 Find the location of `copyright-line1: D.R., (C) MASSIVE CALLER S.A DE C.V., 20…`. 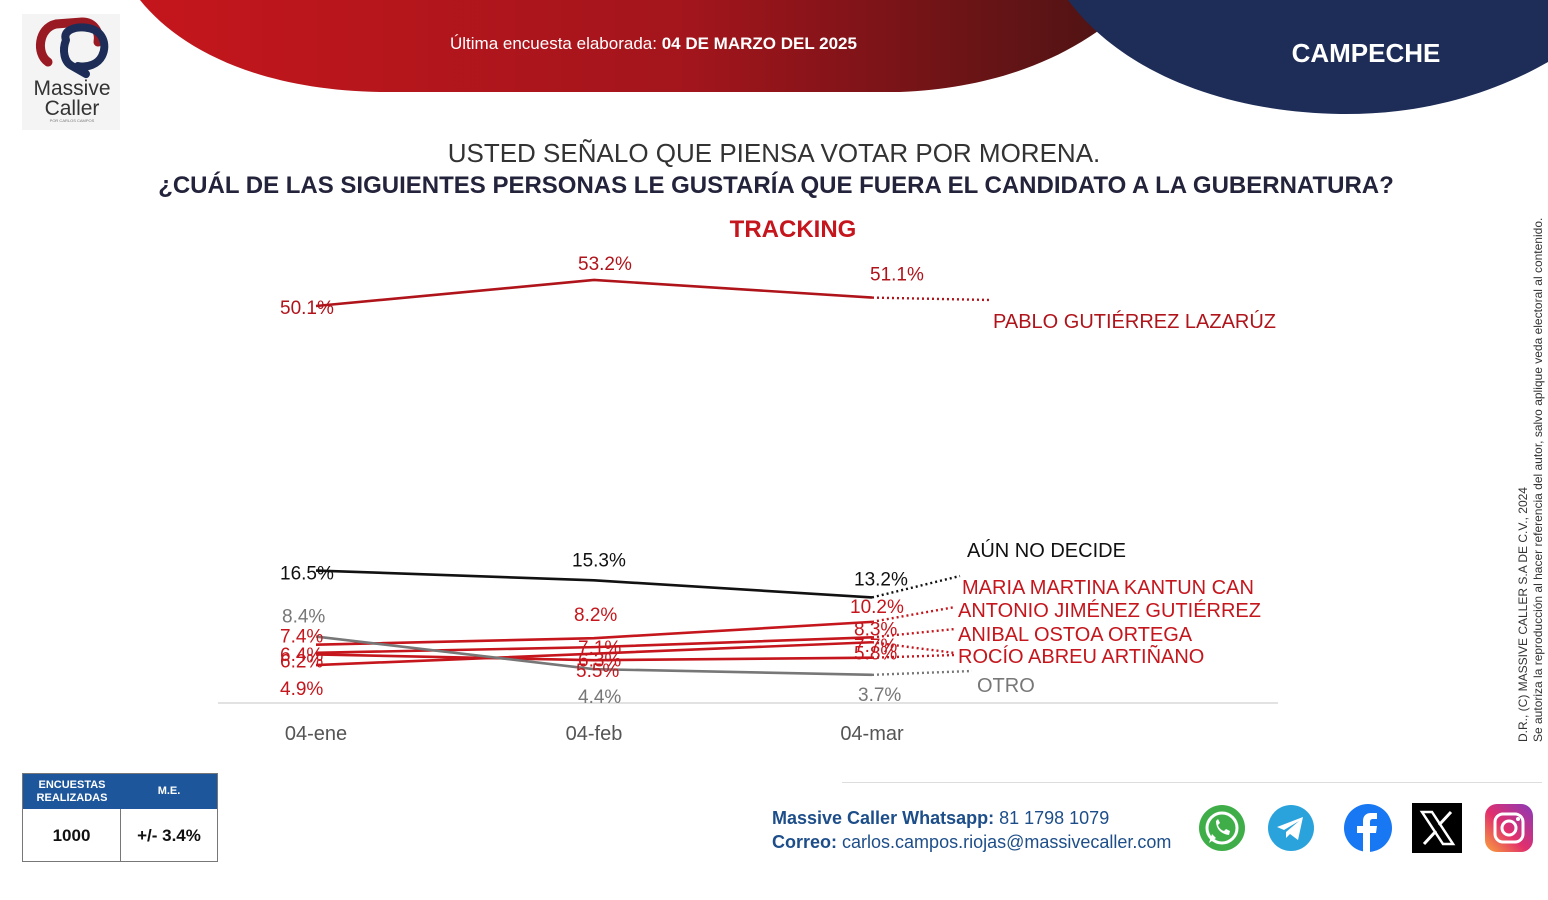

copyright-line1: D.R., (C) MASSIVE CALLER S.A DE C.V., 20… is located at coordinates (1523, 614).